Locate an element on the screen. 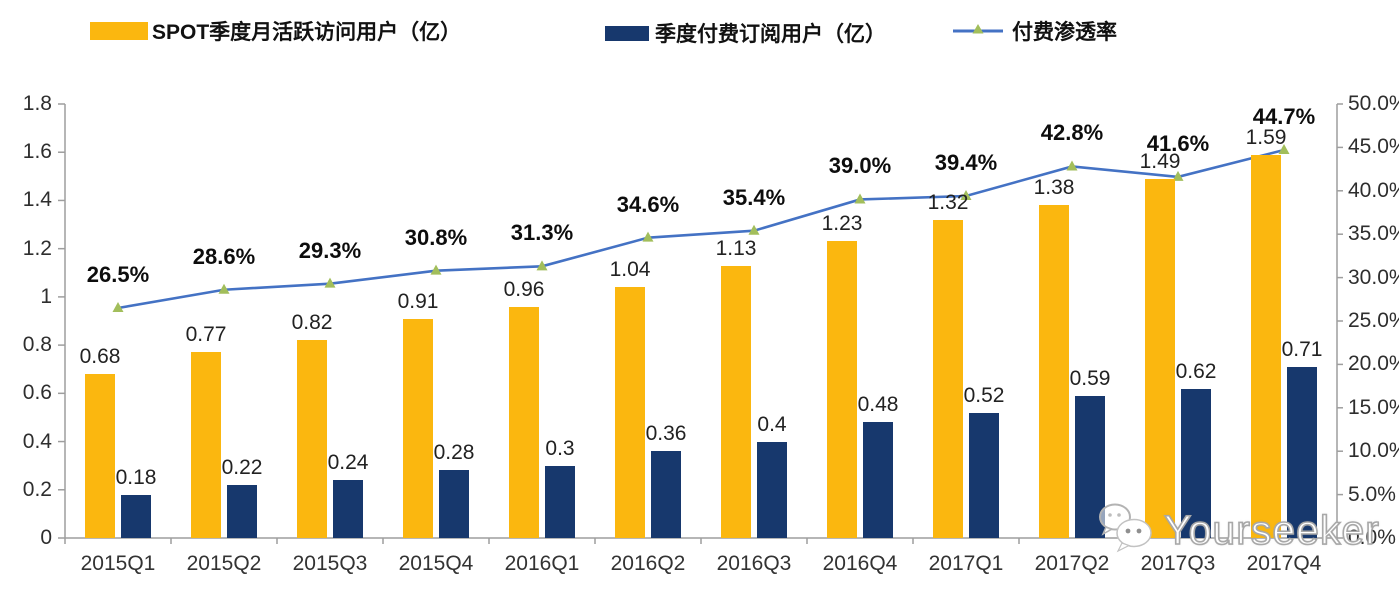  legend-item-subscribers: 季度付费订阅用户（亿） is located at coordinates (745, 33).